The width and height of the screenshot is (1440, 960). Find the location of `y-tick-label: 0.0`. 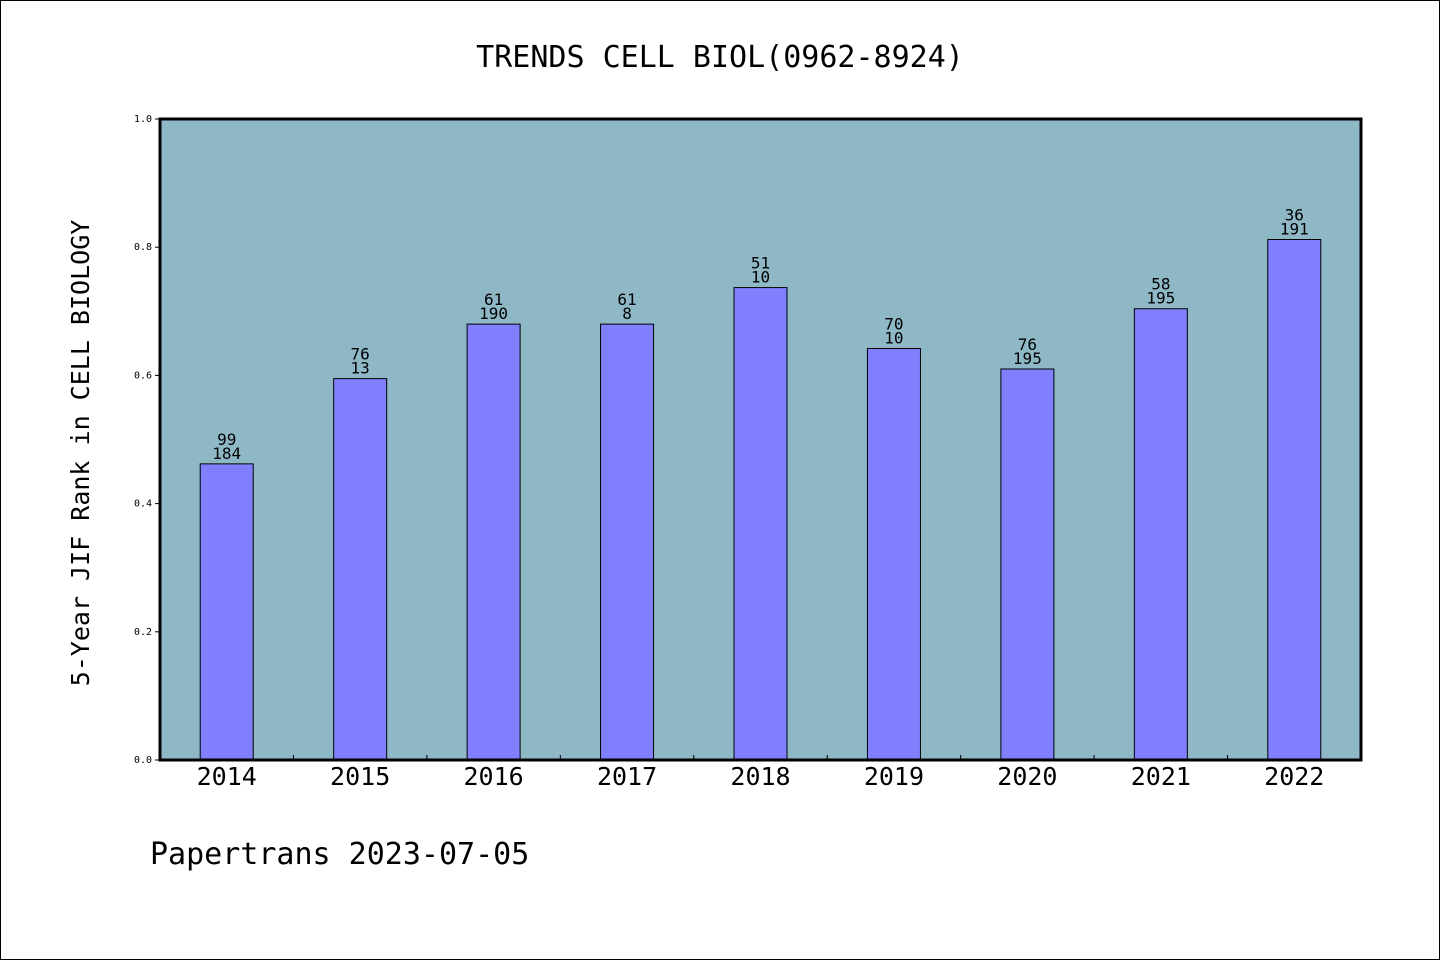

y-tick-label: 0.0 is located at coordinates (143, 760).